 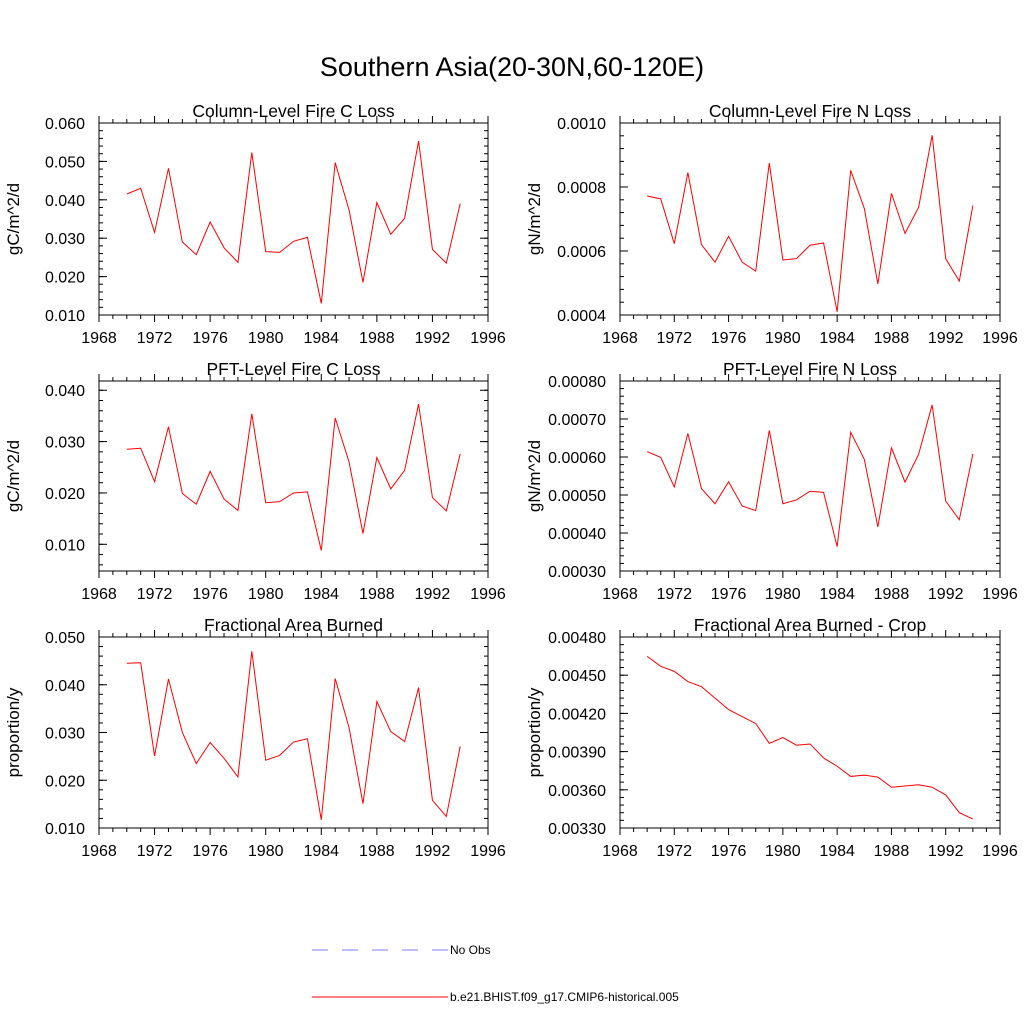 I want to click on y-tick-label: 0.00050, so click(x=577, y=496).